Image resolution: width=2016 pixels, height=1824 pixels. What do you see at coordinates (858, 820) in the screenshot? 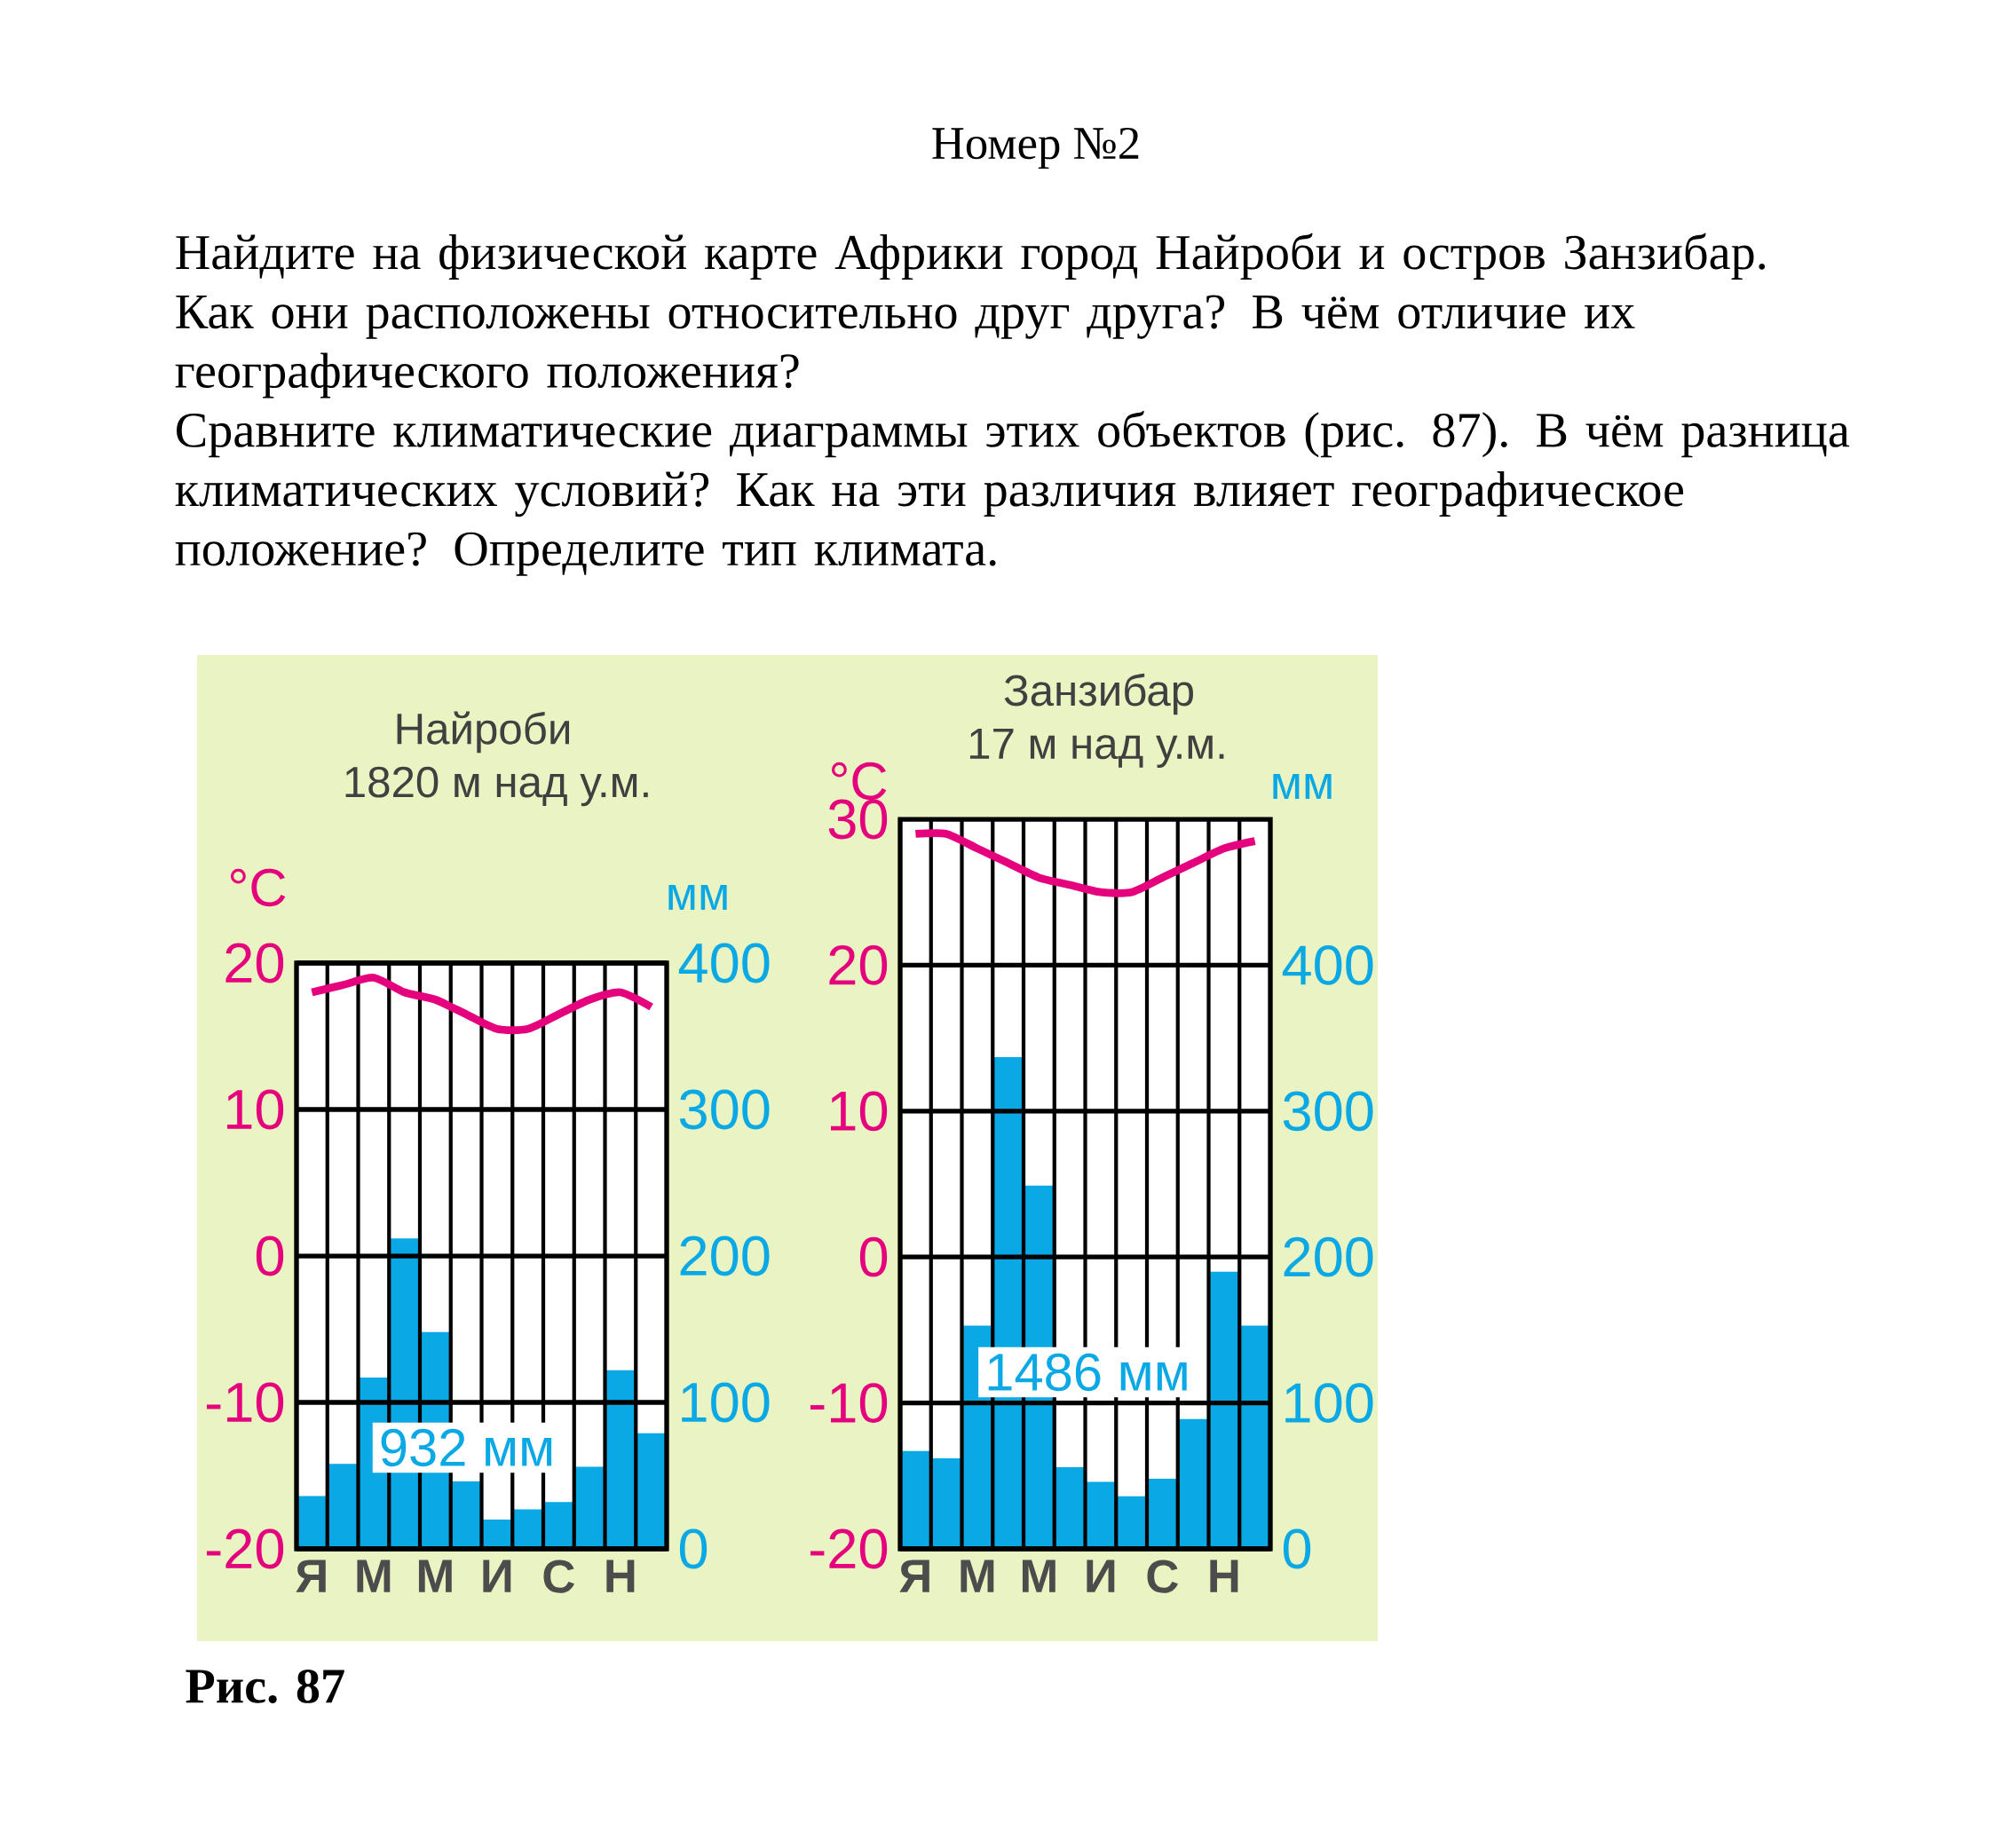
I see `y-tick-label: 30` at bounding box center [858, 820].